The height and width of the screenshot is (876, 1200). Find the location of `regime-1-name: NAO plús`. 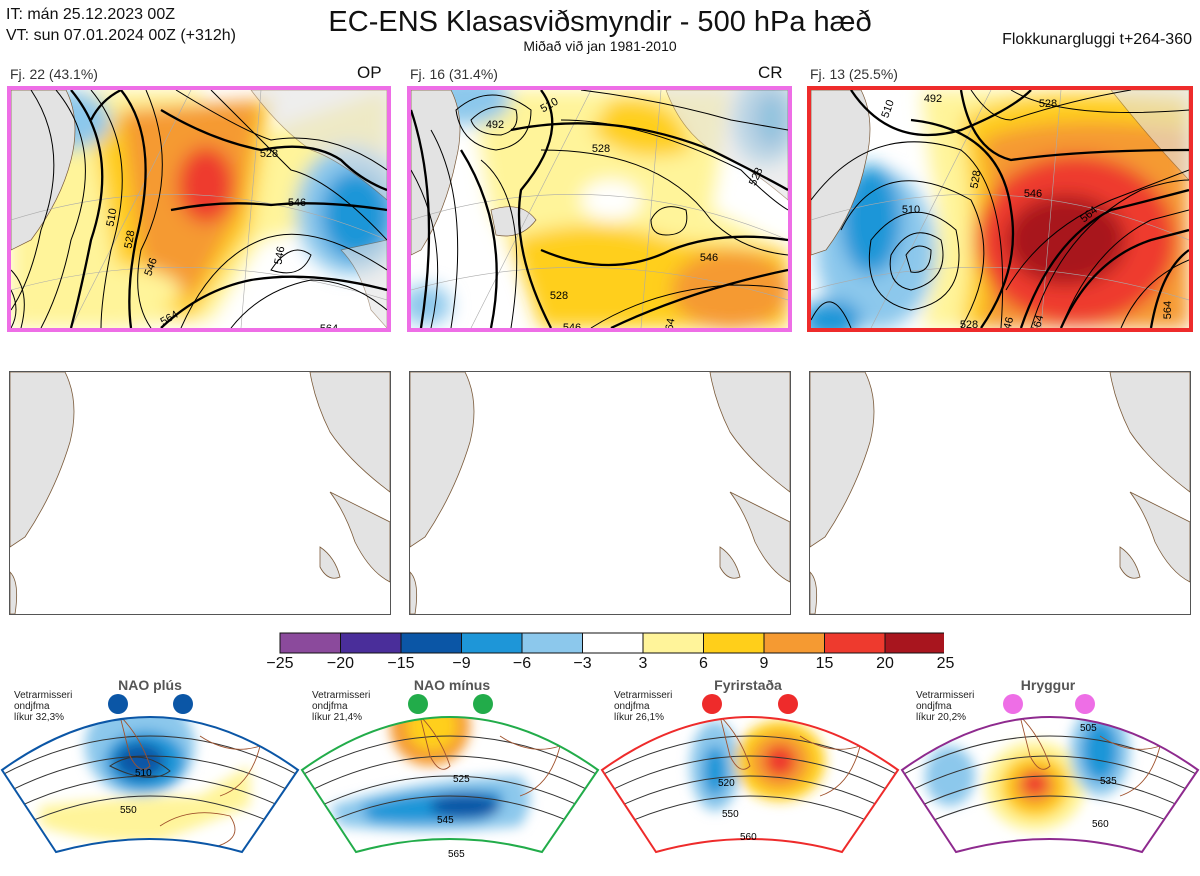

regime-1-name: NAO plús is located at coordinates (150, 685).